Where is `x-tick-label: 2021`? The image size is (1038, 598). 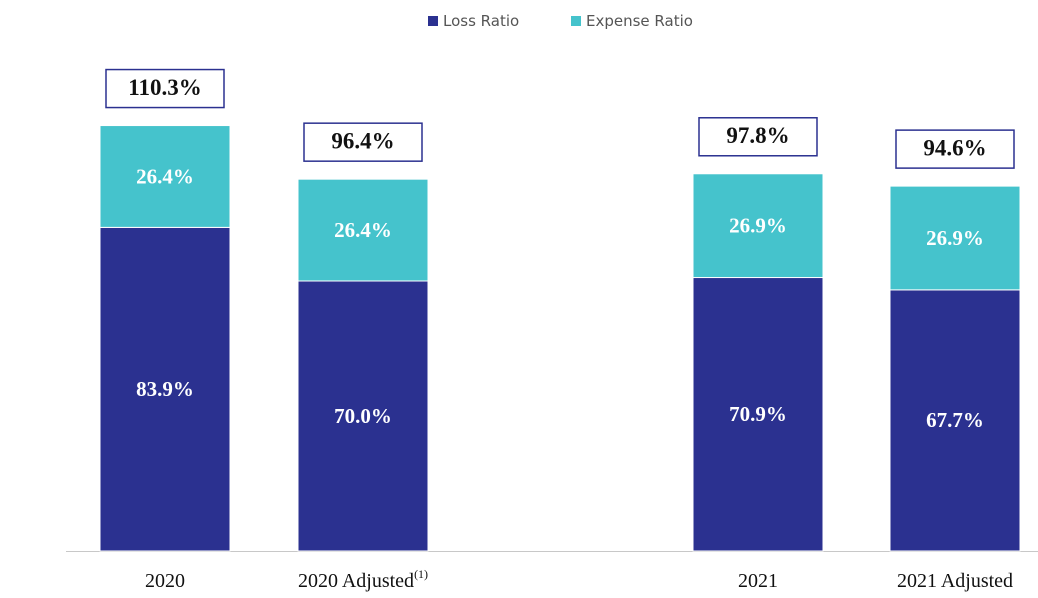
x-tick-label: 2021 is located at coordinates (758, 581).